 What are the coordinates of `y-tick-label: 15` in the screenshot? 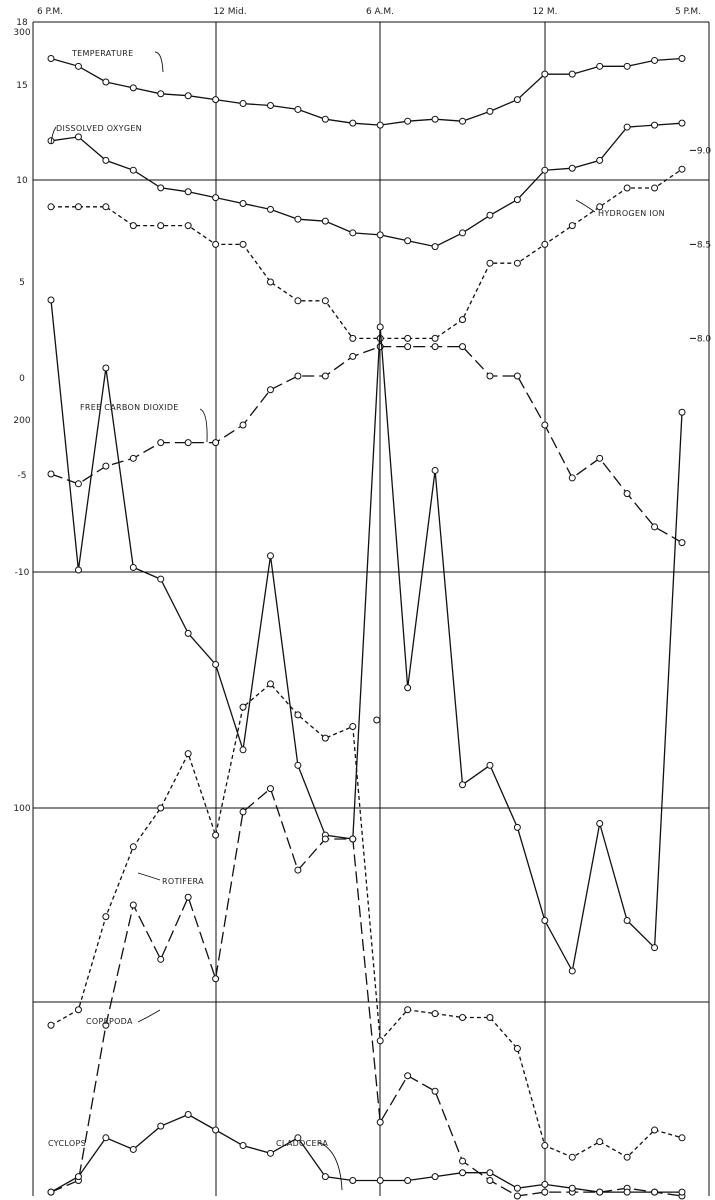 It's located at (21, 86).